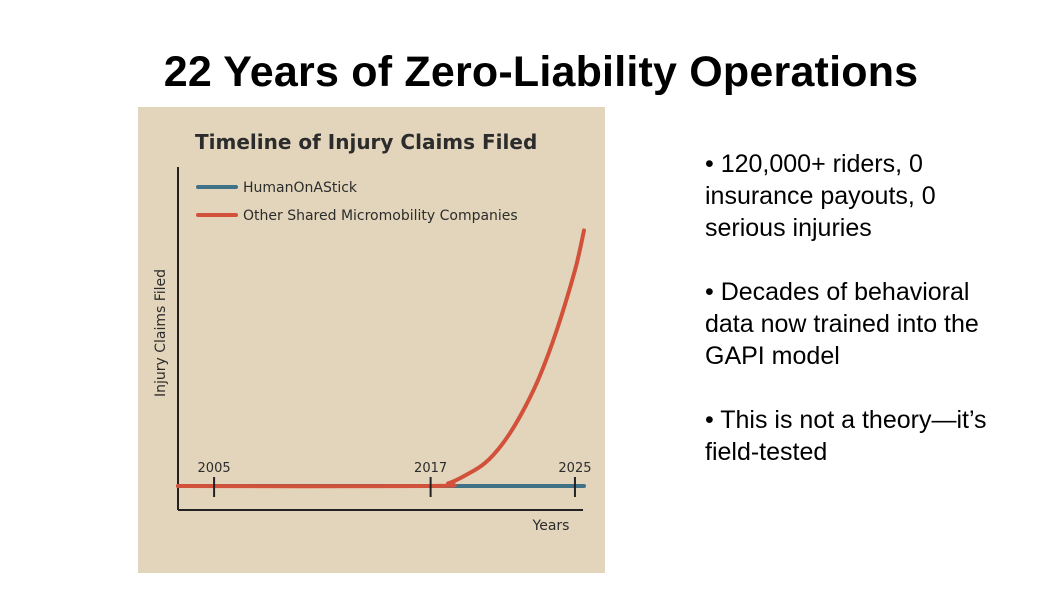 This screenshot has height=595, width=1058. What do you see at coordinates (846, 436) in the screenshot?
I see `bullet-field-tested: • This is not a theory—it’s field-tested` at bounding box center [846, 436].